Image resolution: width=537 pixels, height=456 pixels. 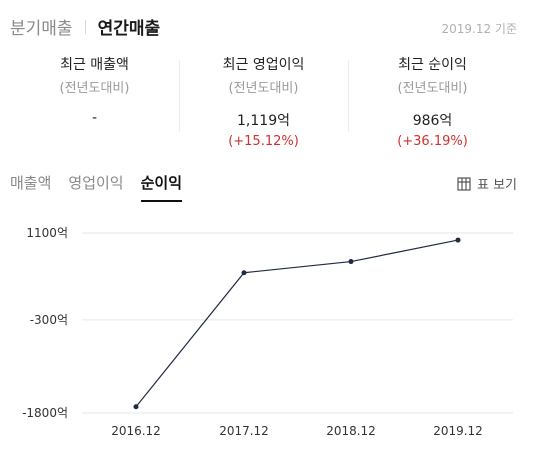 What do you see at coordinates (432, 65) in the screenshot?
I see `metric-label: 최근 순이익` at bounding box center [432, 65].